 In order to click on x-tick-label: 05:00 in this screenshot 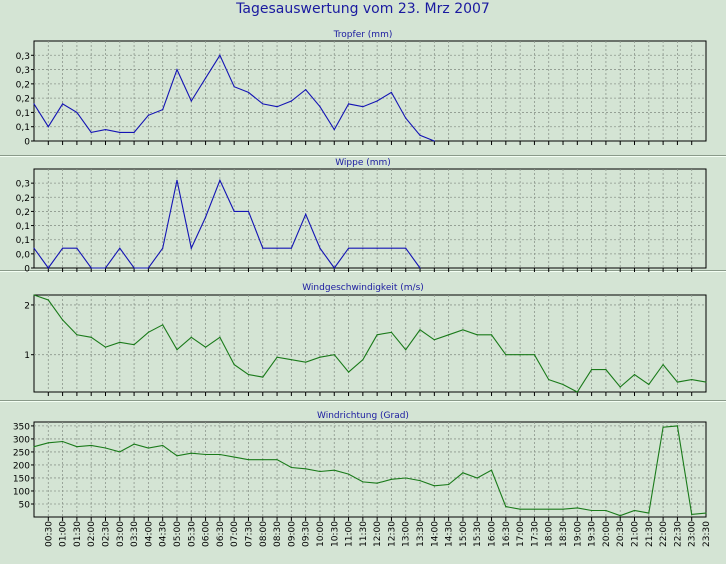, I will do `click(178, 534)`.